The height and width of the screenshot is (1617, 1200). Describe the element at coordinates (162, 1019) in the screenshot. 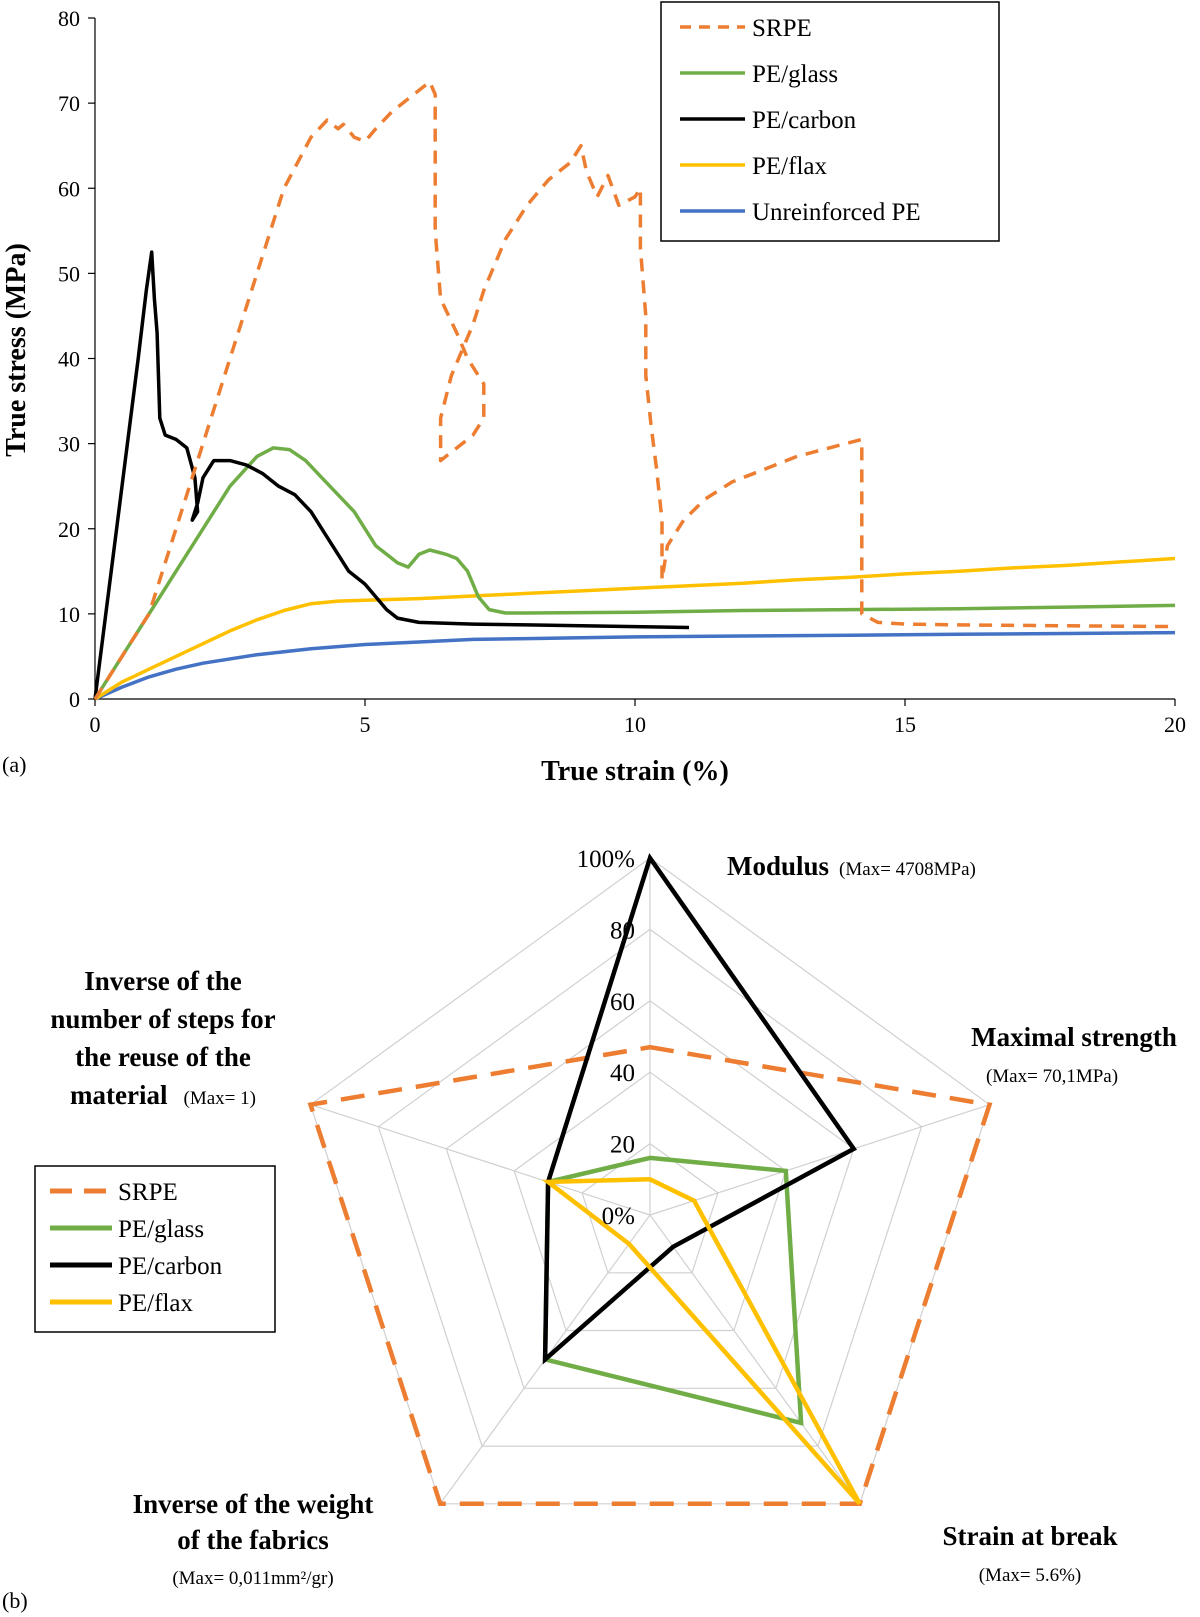

I see `axis-label-reuse-2: number of steps for` at that location.